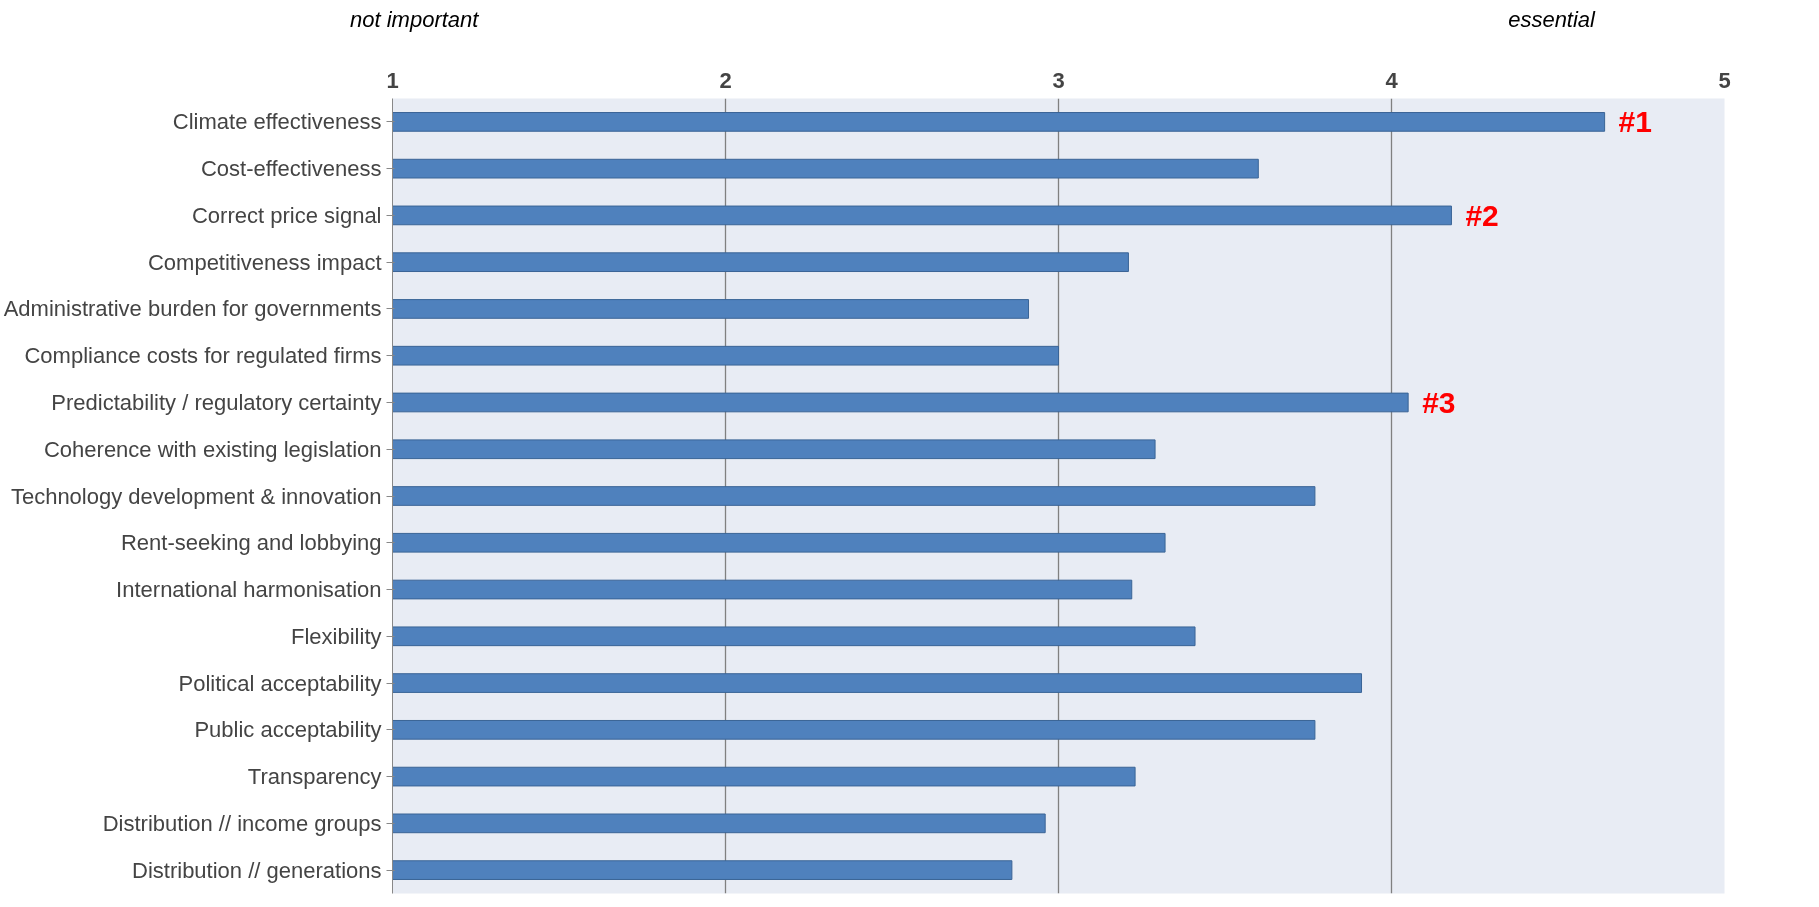  I want to click on x-tick-label: 5, so click(1724, 80).